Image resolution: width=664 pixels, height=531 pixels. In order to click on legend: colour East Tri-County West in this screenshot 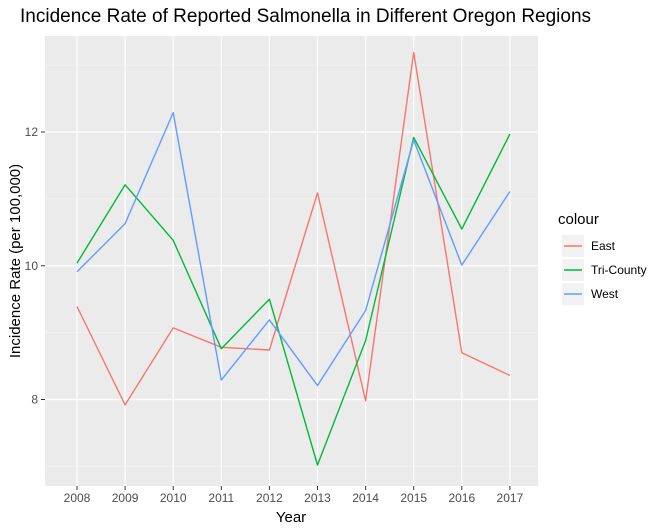, I will do `click(602, 258)`.